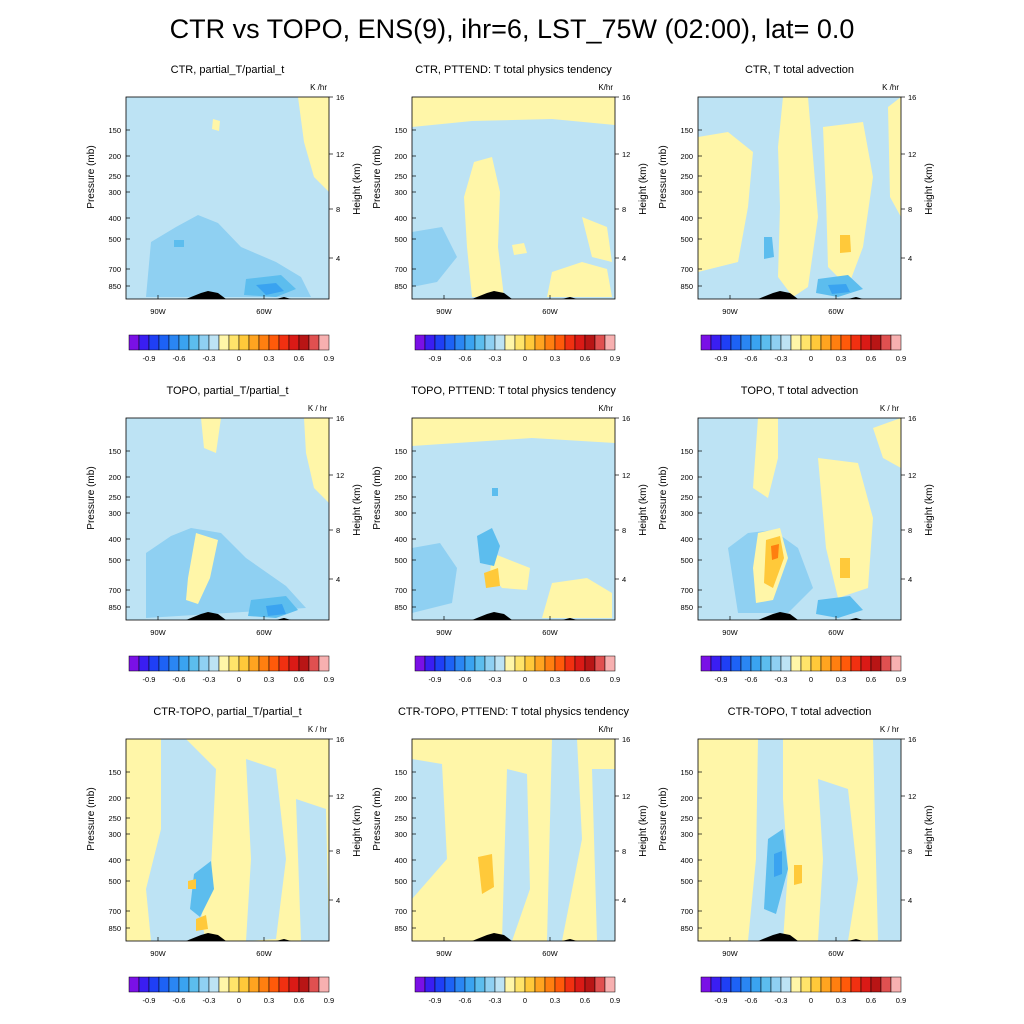 The image size is (1024, 1024). I want to click on colorbar: -0.9 -0.6 -0.3 0 0.3 0.6 0.9, so click(517, 669).